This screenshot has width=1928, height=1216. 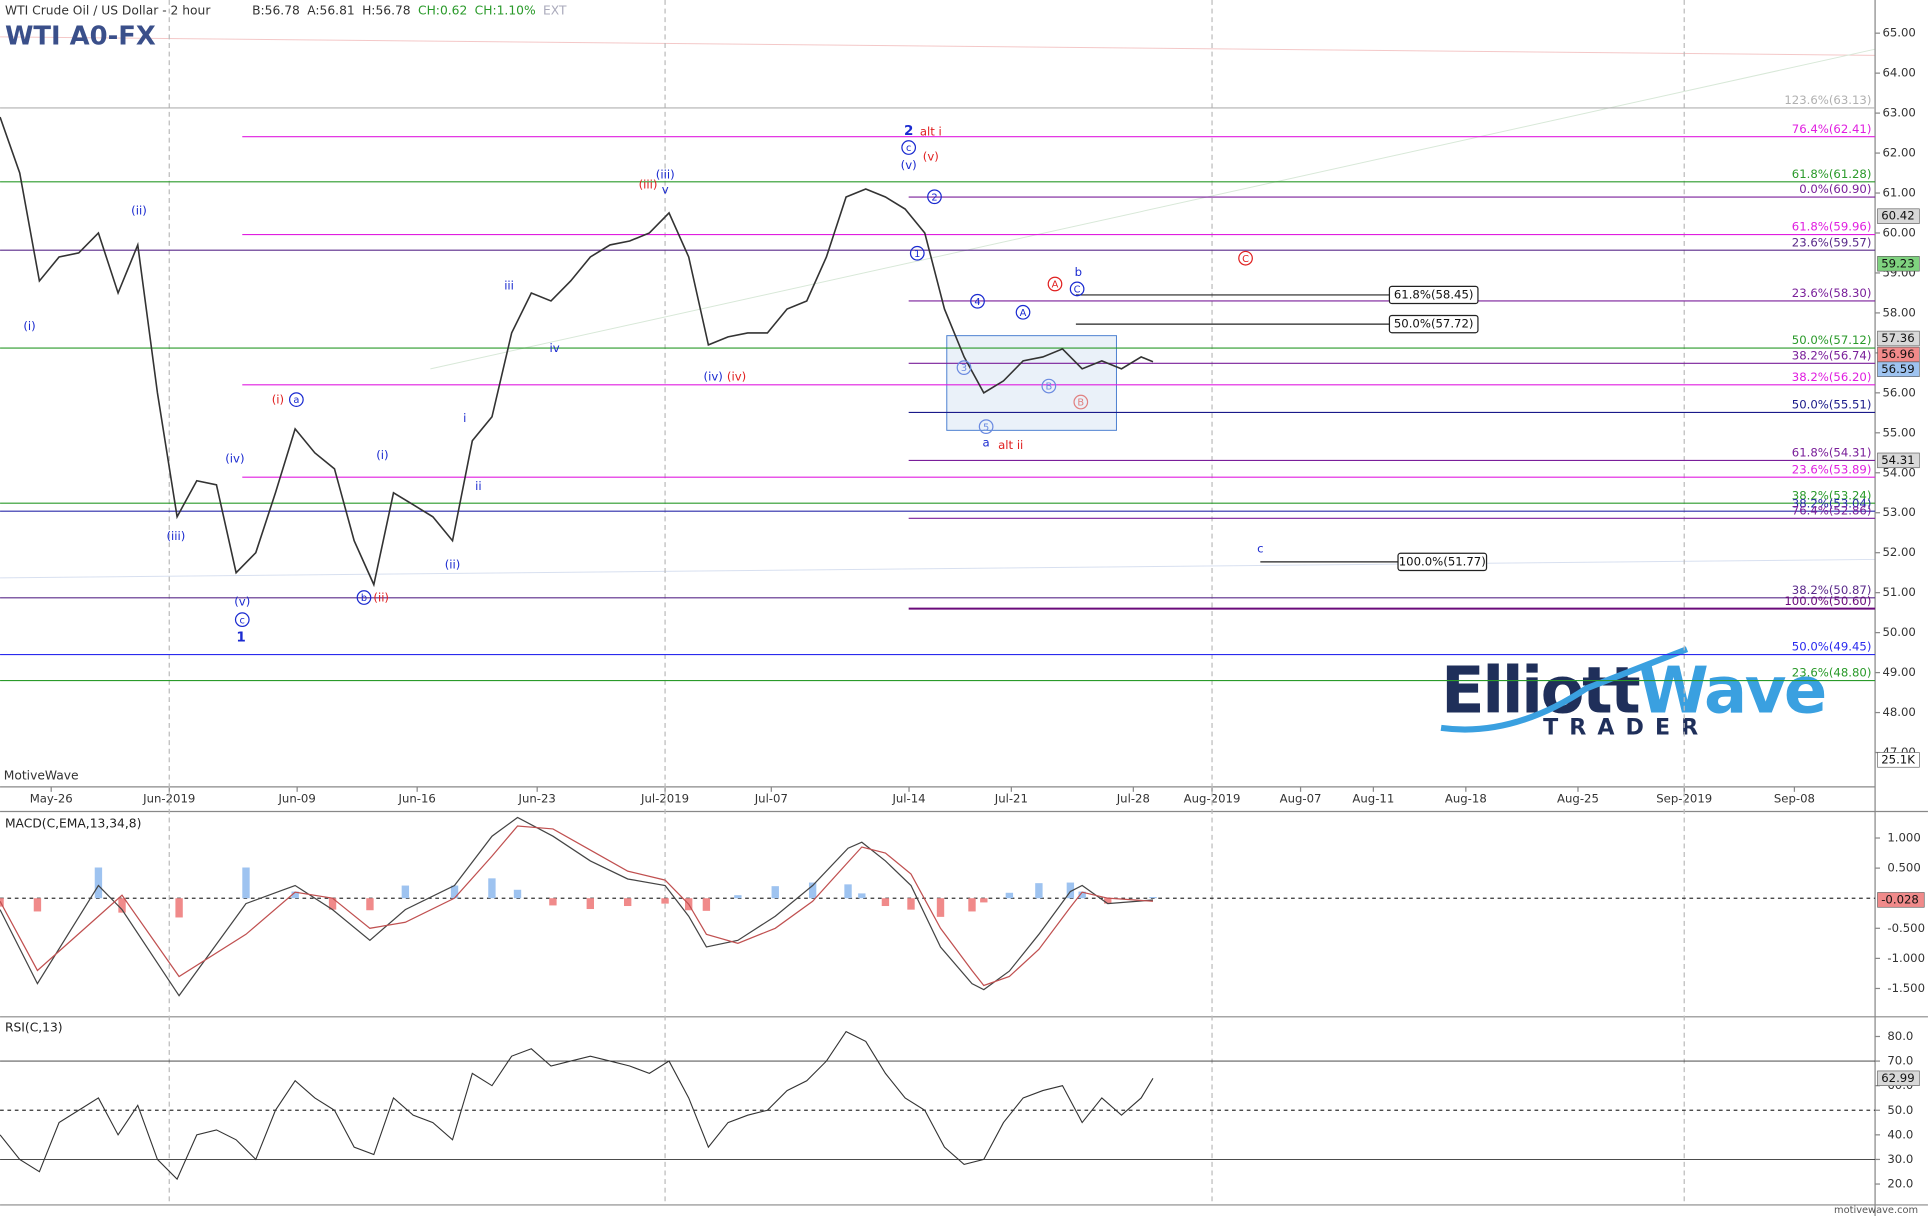 What do you see at coordinates (1898, 33) in the screenshot?
I see `y-tick-label: 65.00` at bounding box center [1898, 33].